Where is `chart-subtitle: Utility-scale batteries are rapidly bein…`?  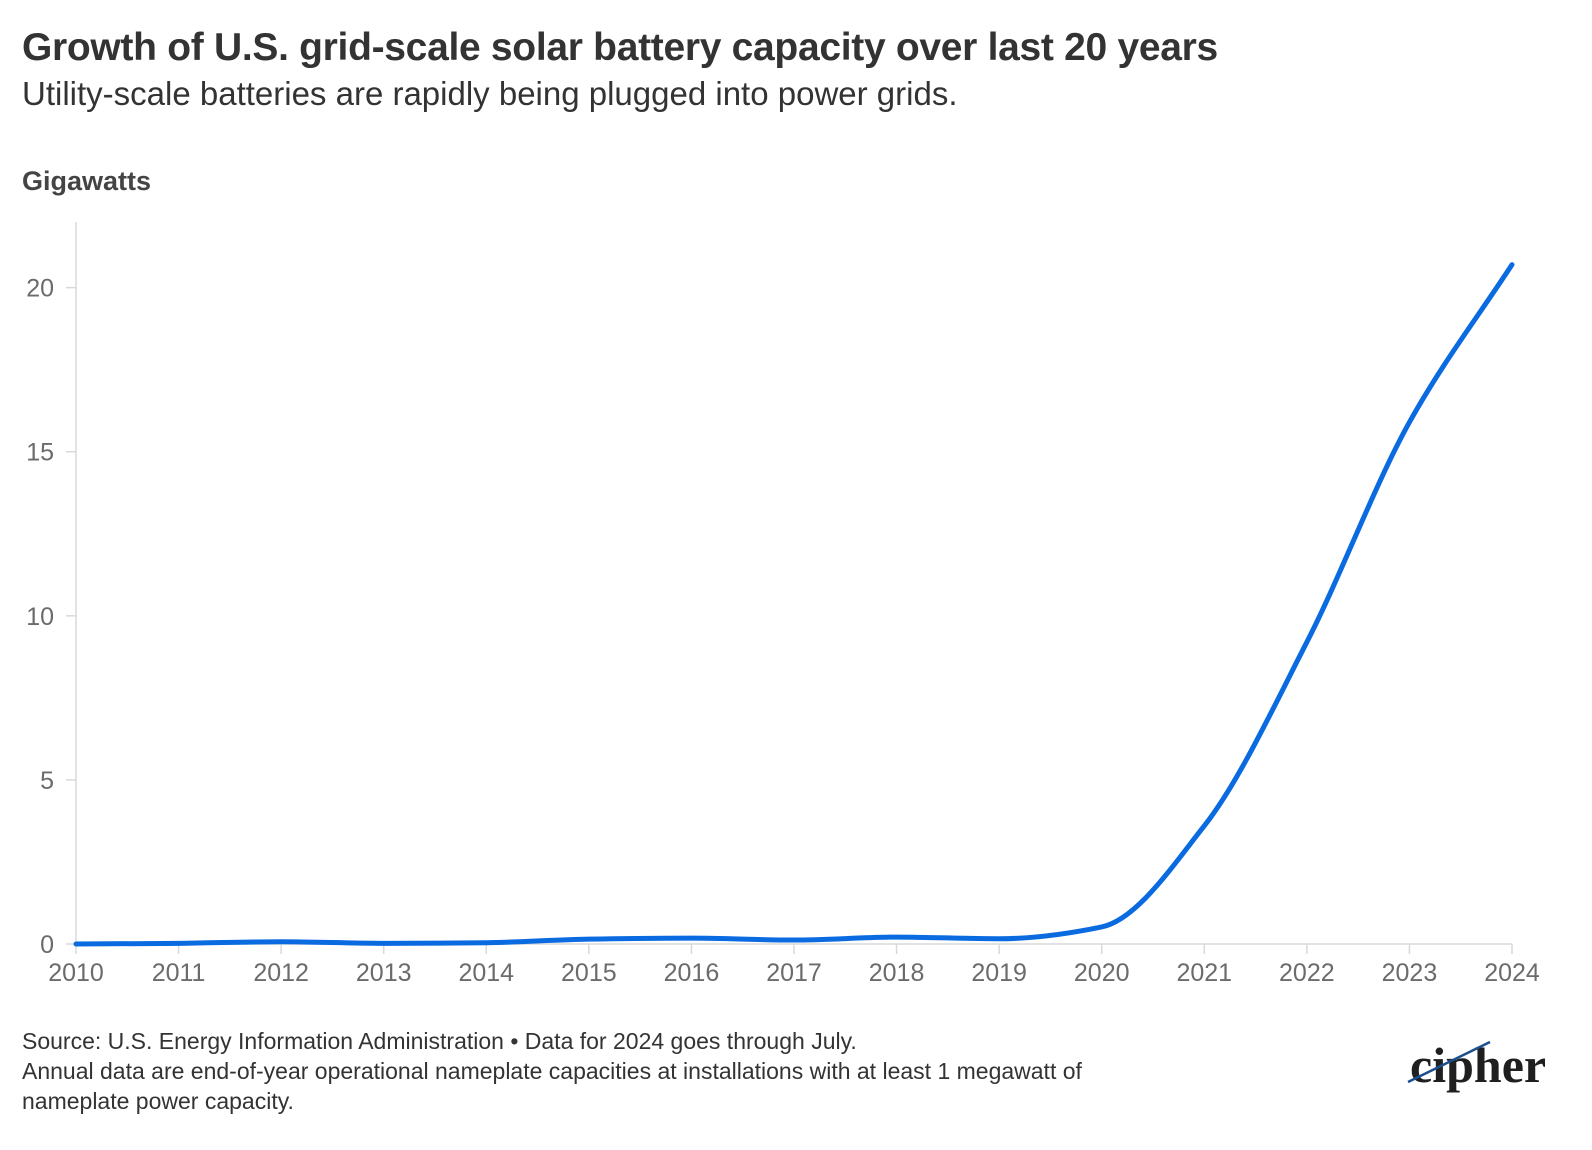
chart-subtitle: Utility-scale batteries are rapidly bein… is located at coordinates (490, 93).